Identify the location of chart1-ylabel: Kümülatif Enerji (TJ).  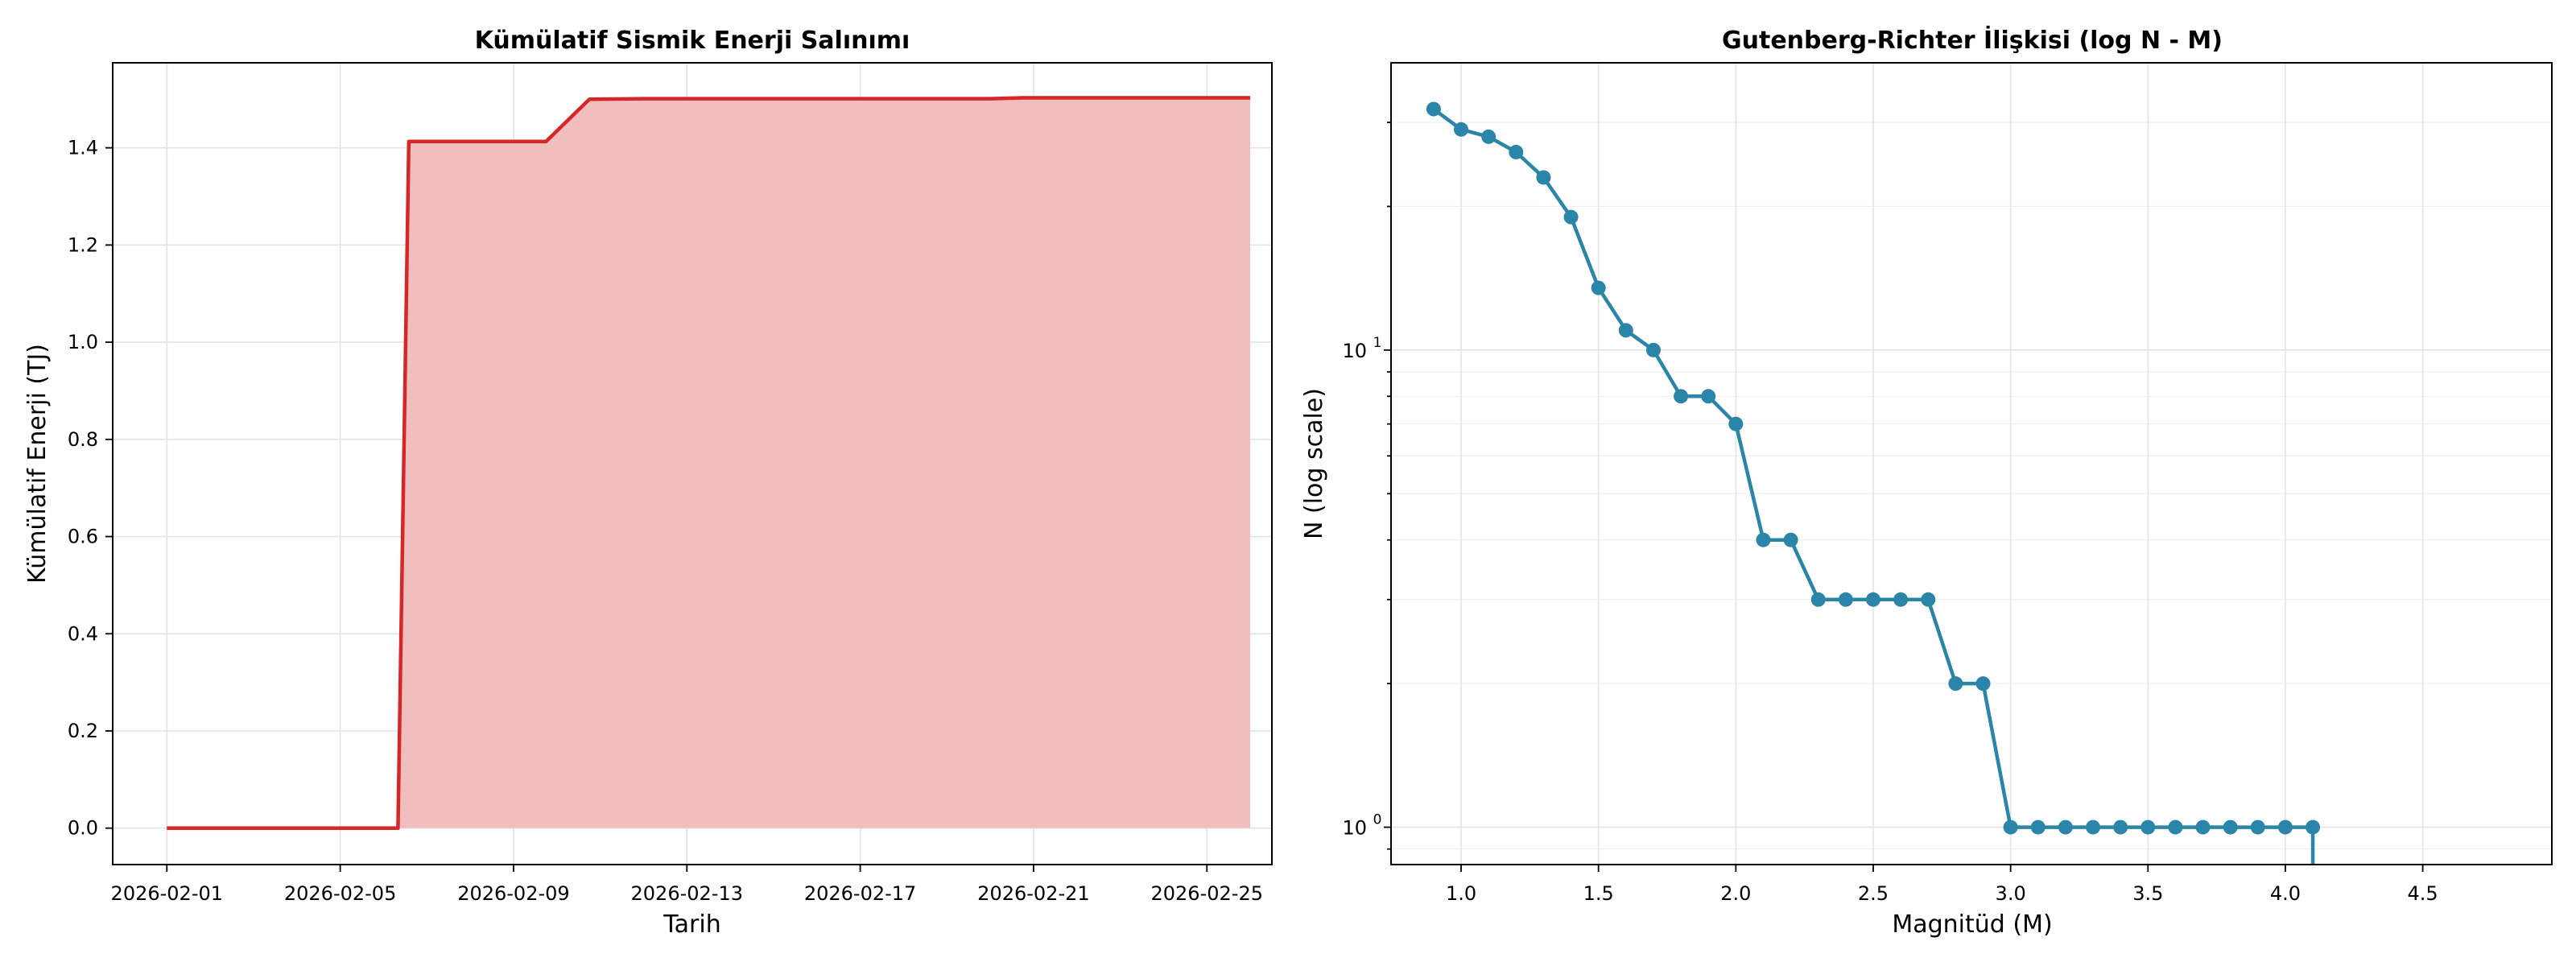
(37, 464).